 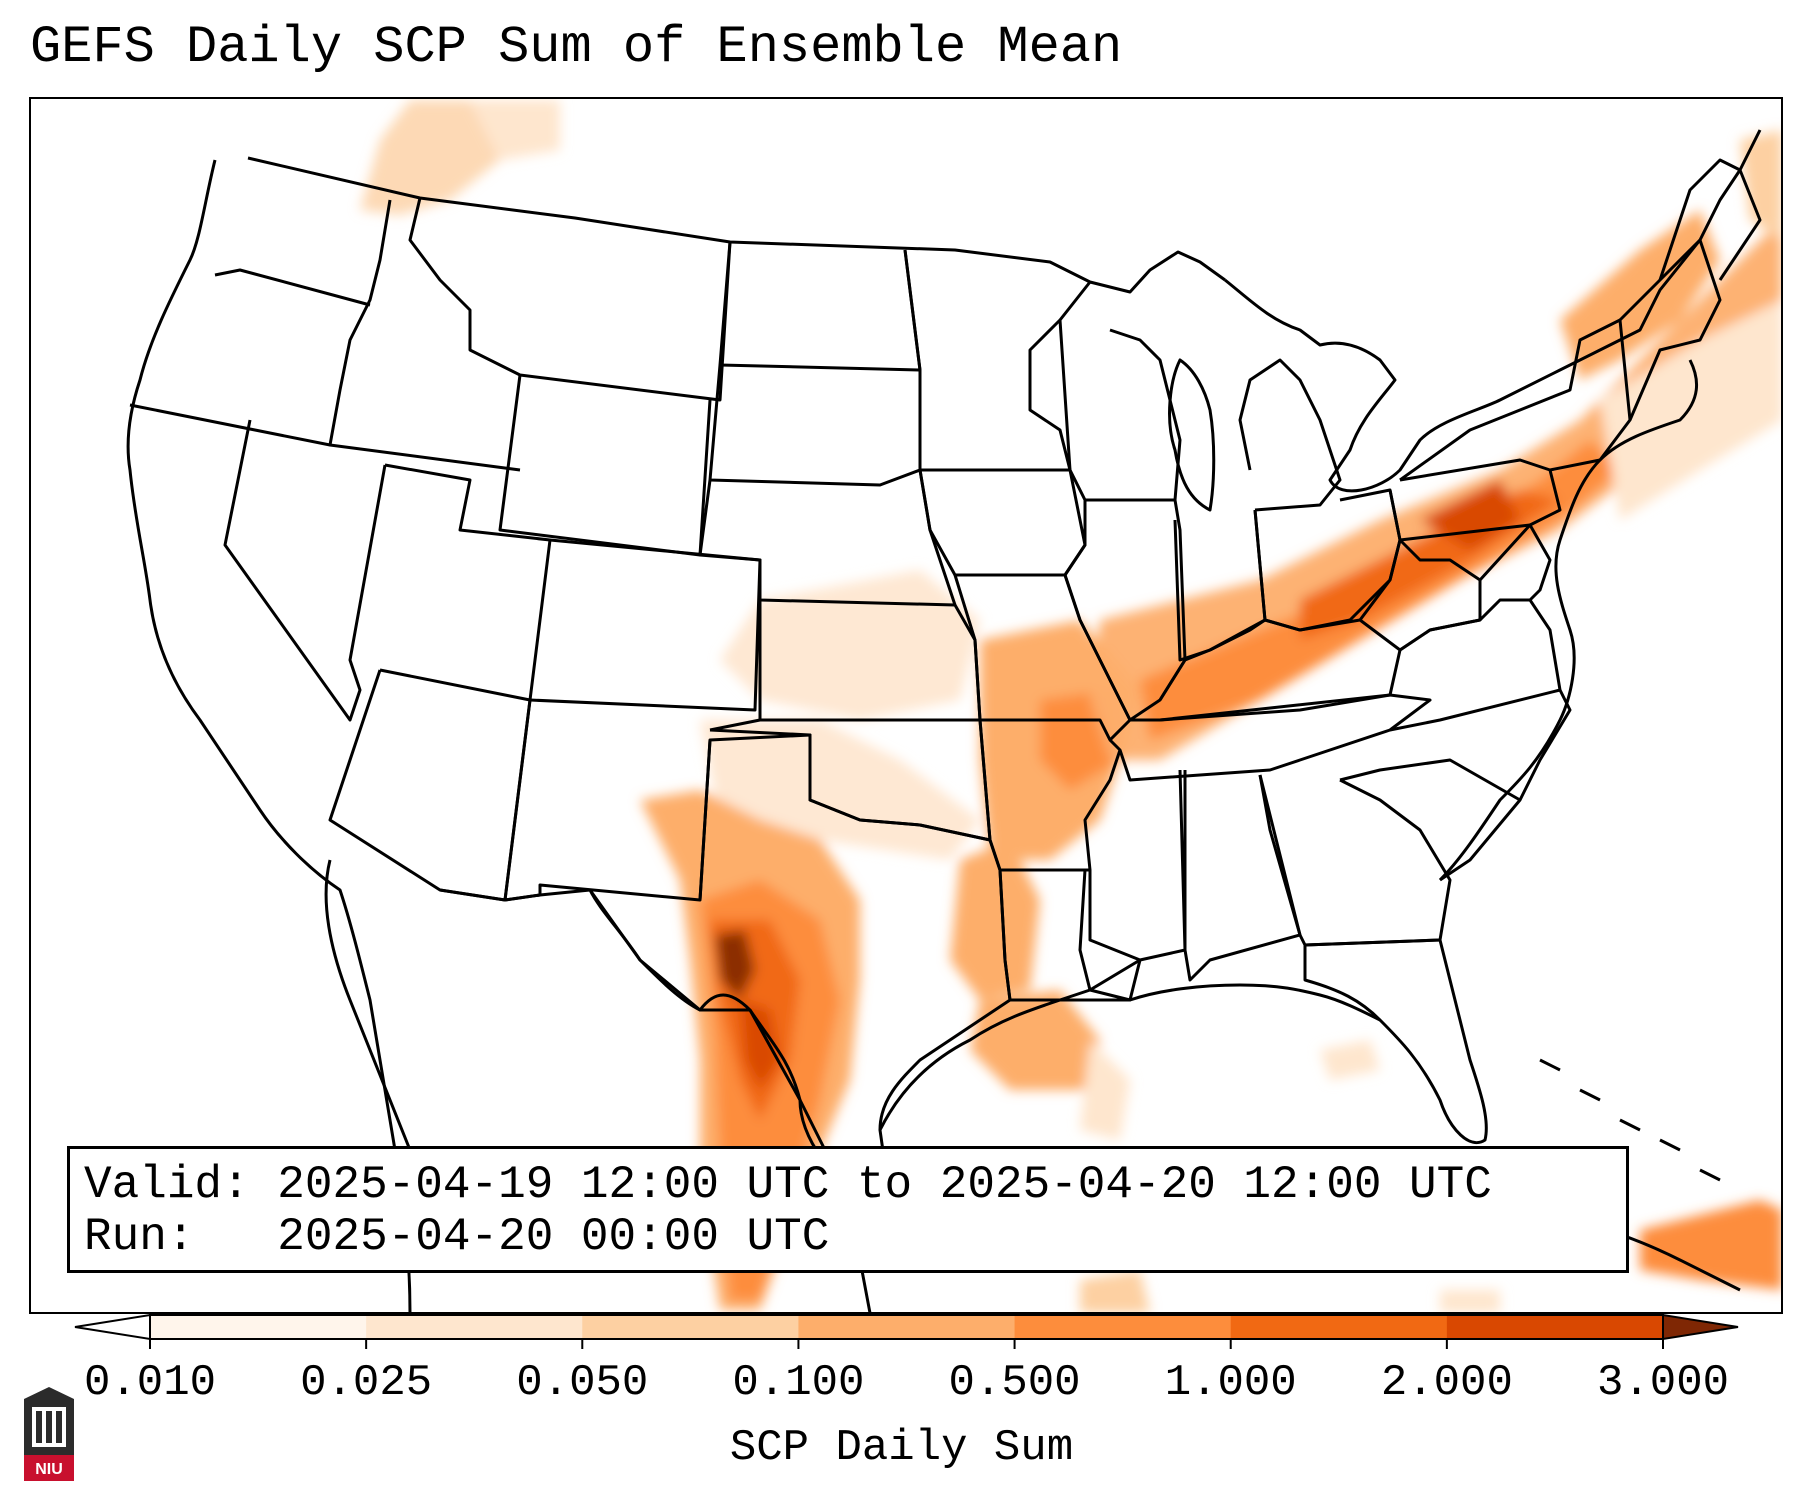 I want to click on scp-area-maine-coast, so click(x=1761, y=185).